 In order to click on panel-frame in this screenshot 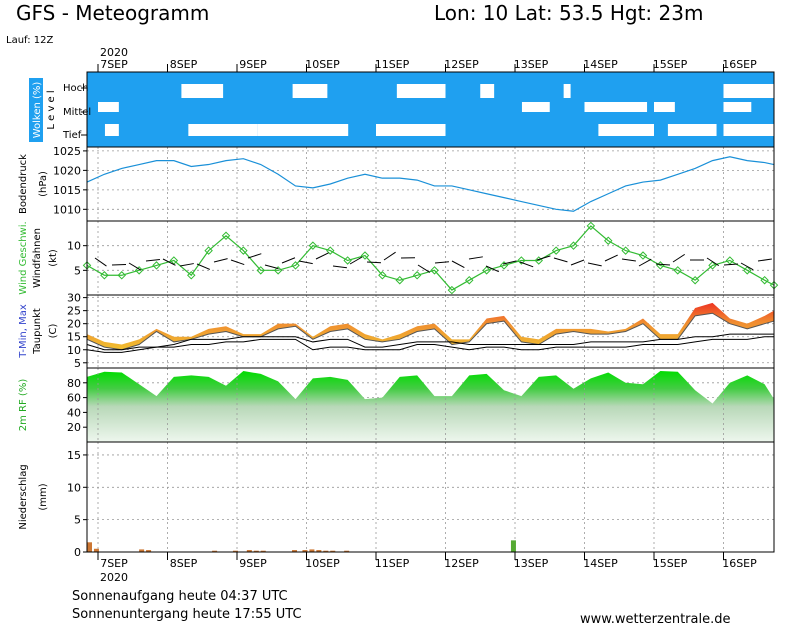, I will do `click(430, 331)`.